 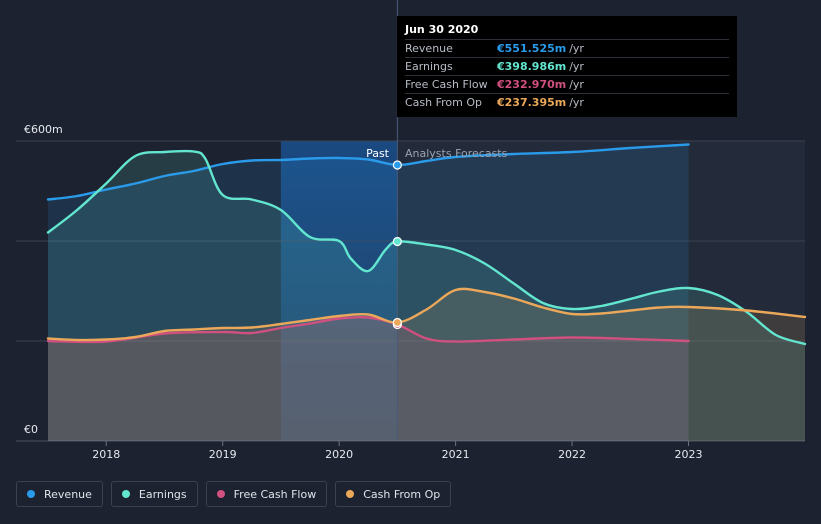 What do you see at coordinates (532, 66) in the screenshot?
I see `tooltip-value: €398.986m` at bounding box center [532, 66].